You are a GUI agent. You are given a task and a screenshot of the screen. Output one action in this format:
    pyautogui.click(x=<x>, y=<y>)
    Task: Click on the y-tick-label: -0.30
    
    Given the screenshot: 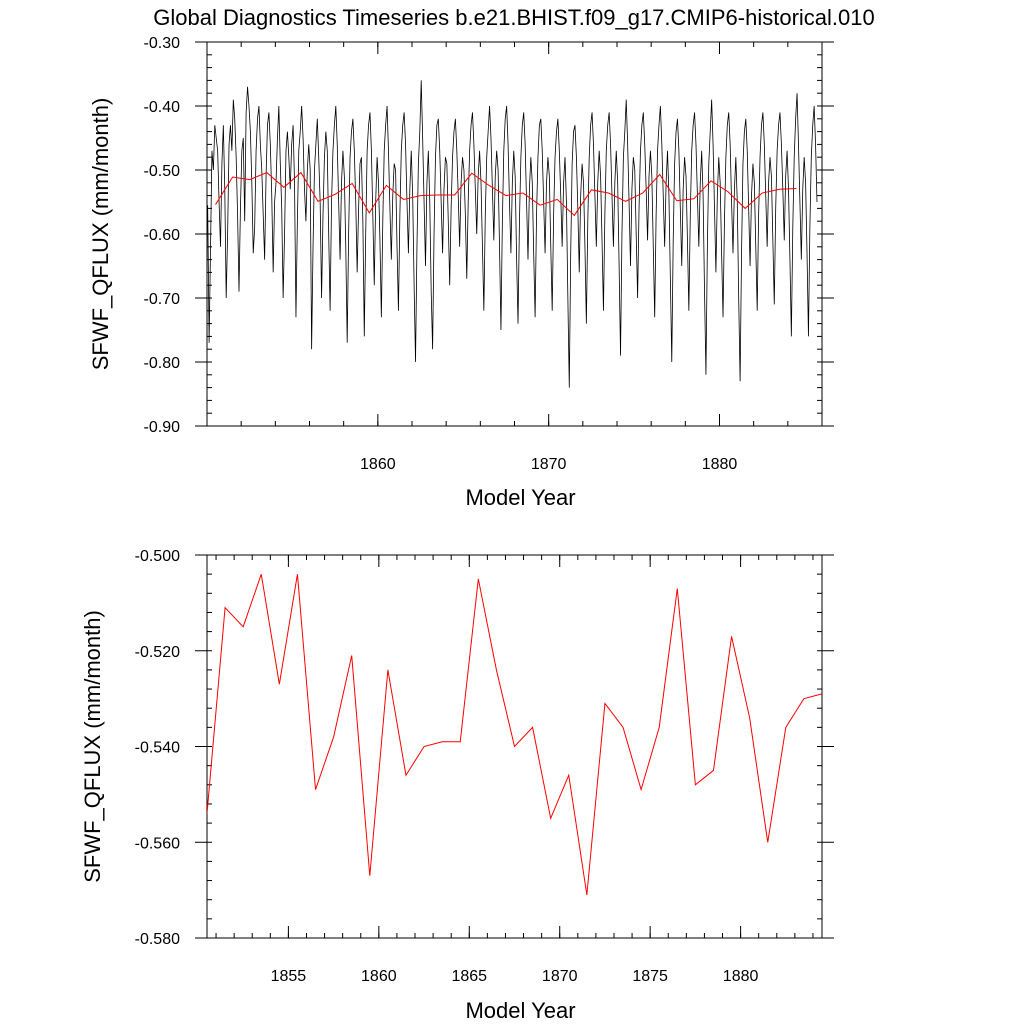 What is the action you would take?
    pyautogui.click(x=162, y=43)
    